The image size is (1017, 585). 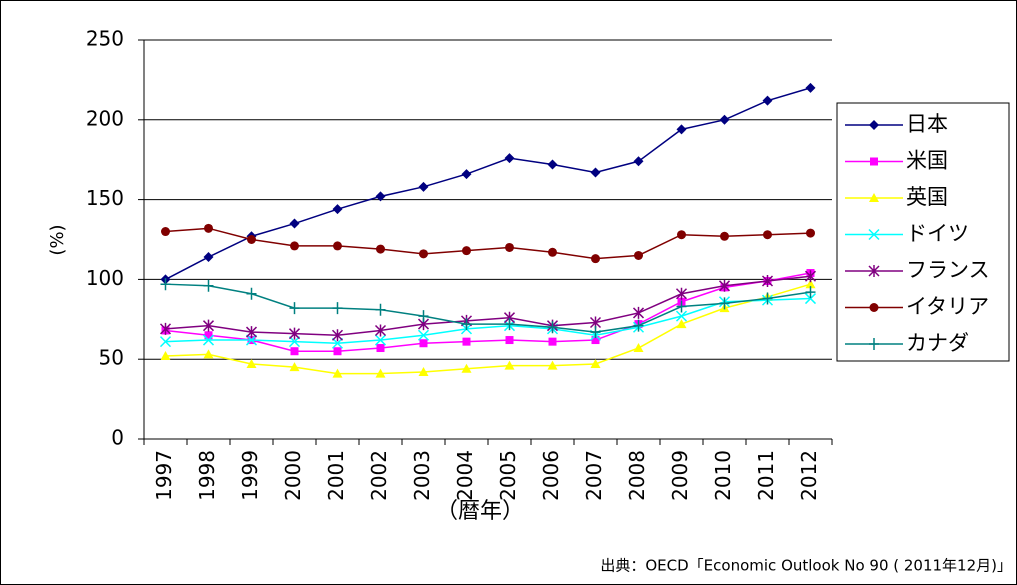 I want to click on y-tick-label: 200, so click(x=105, y=118).